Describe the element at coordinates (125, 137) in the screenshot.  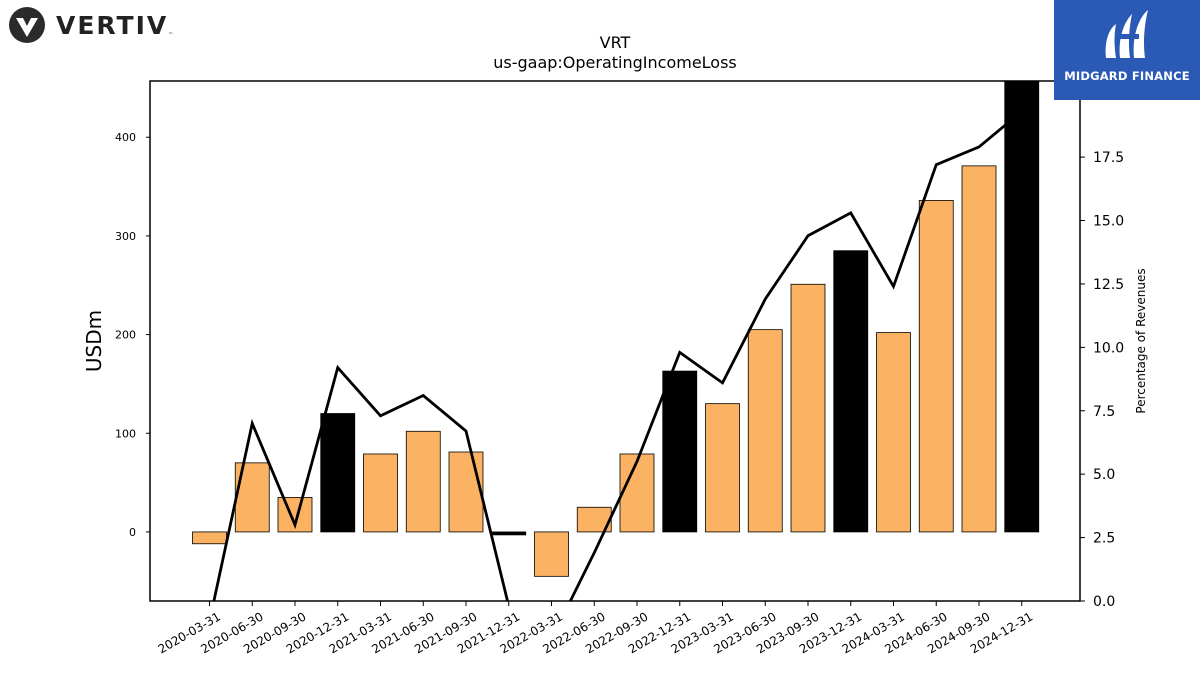
I see `y-tick-label: 400` at that location.